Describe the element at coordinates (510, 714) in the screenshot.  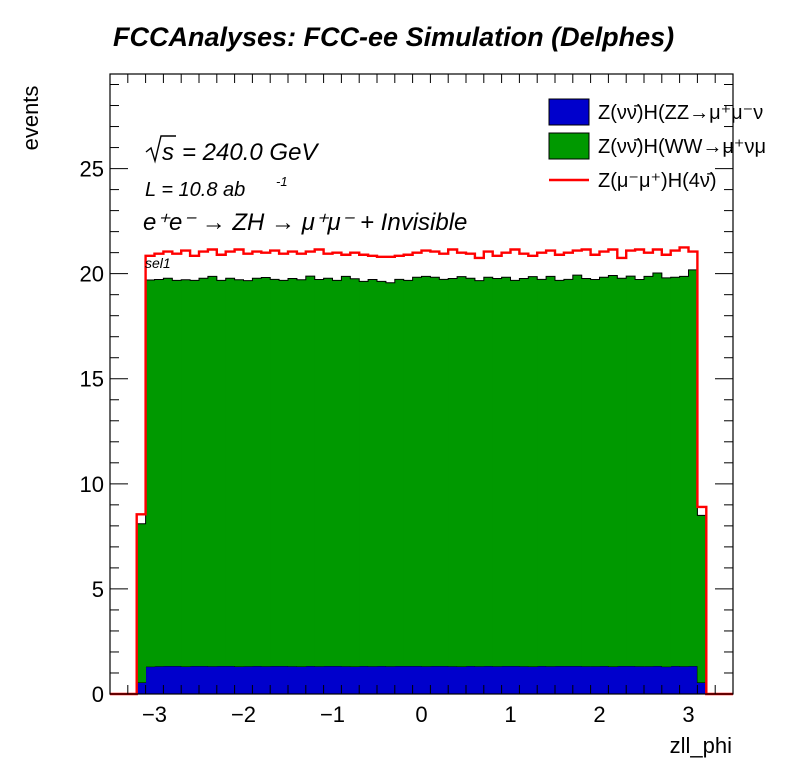
I see `x-tick-label: 1` at that location.